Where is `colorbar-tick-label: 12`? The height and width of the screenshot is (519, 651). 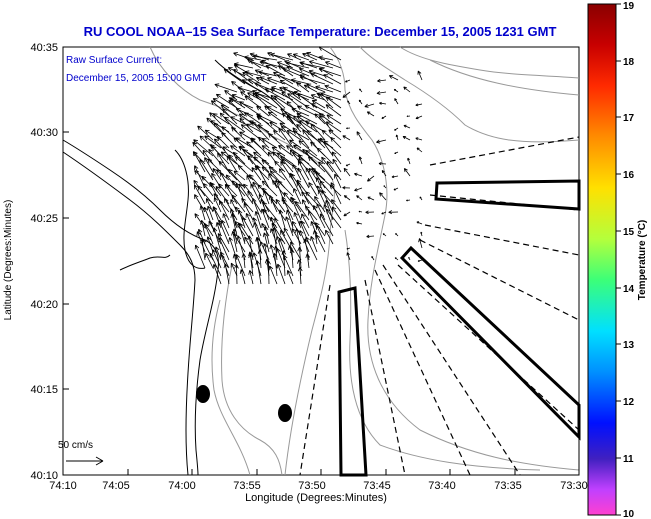
colorbar-tick-label: 12 is located at coordinates (629, 402).